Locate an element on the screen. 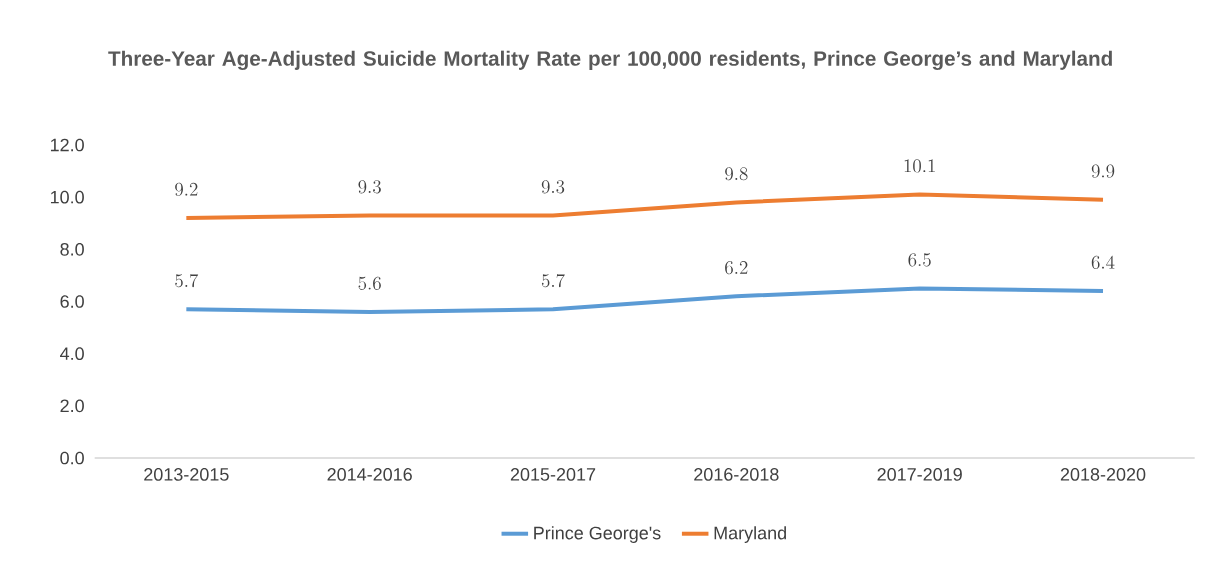 This screenshot has width=1223, height=587. data-label: 9.9 is located at coordinates (1103, 171).